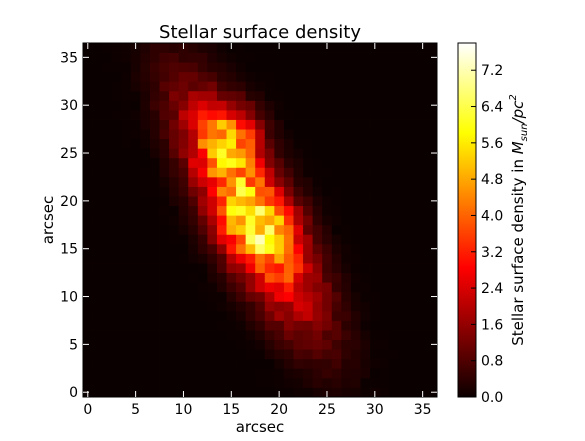 The width and height of the screenshot is (585, 441). I want to click on colorbar-tick-label: 1.6, so click(492, 325).